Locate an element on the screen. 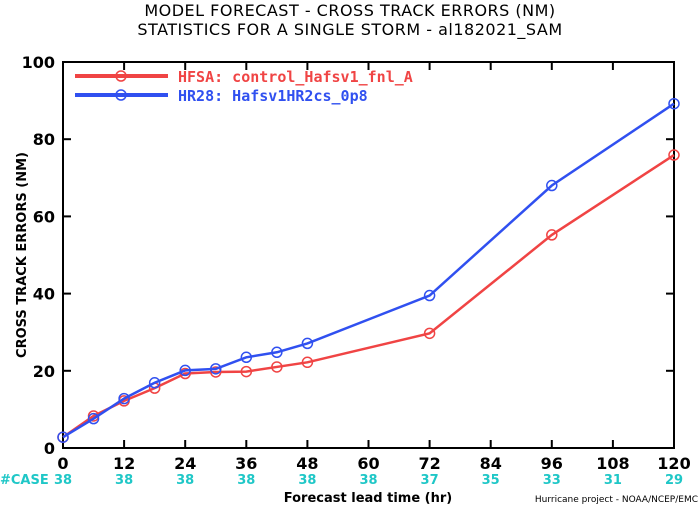  legend-label: HR28: Hafsv1HR2cs_0p8 is located at coordinates (273, 96).